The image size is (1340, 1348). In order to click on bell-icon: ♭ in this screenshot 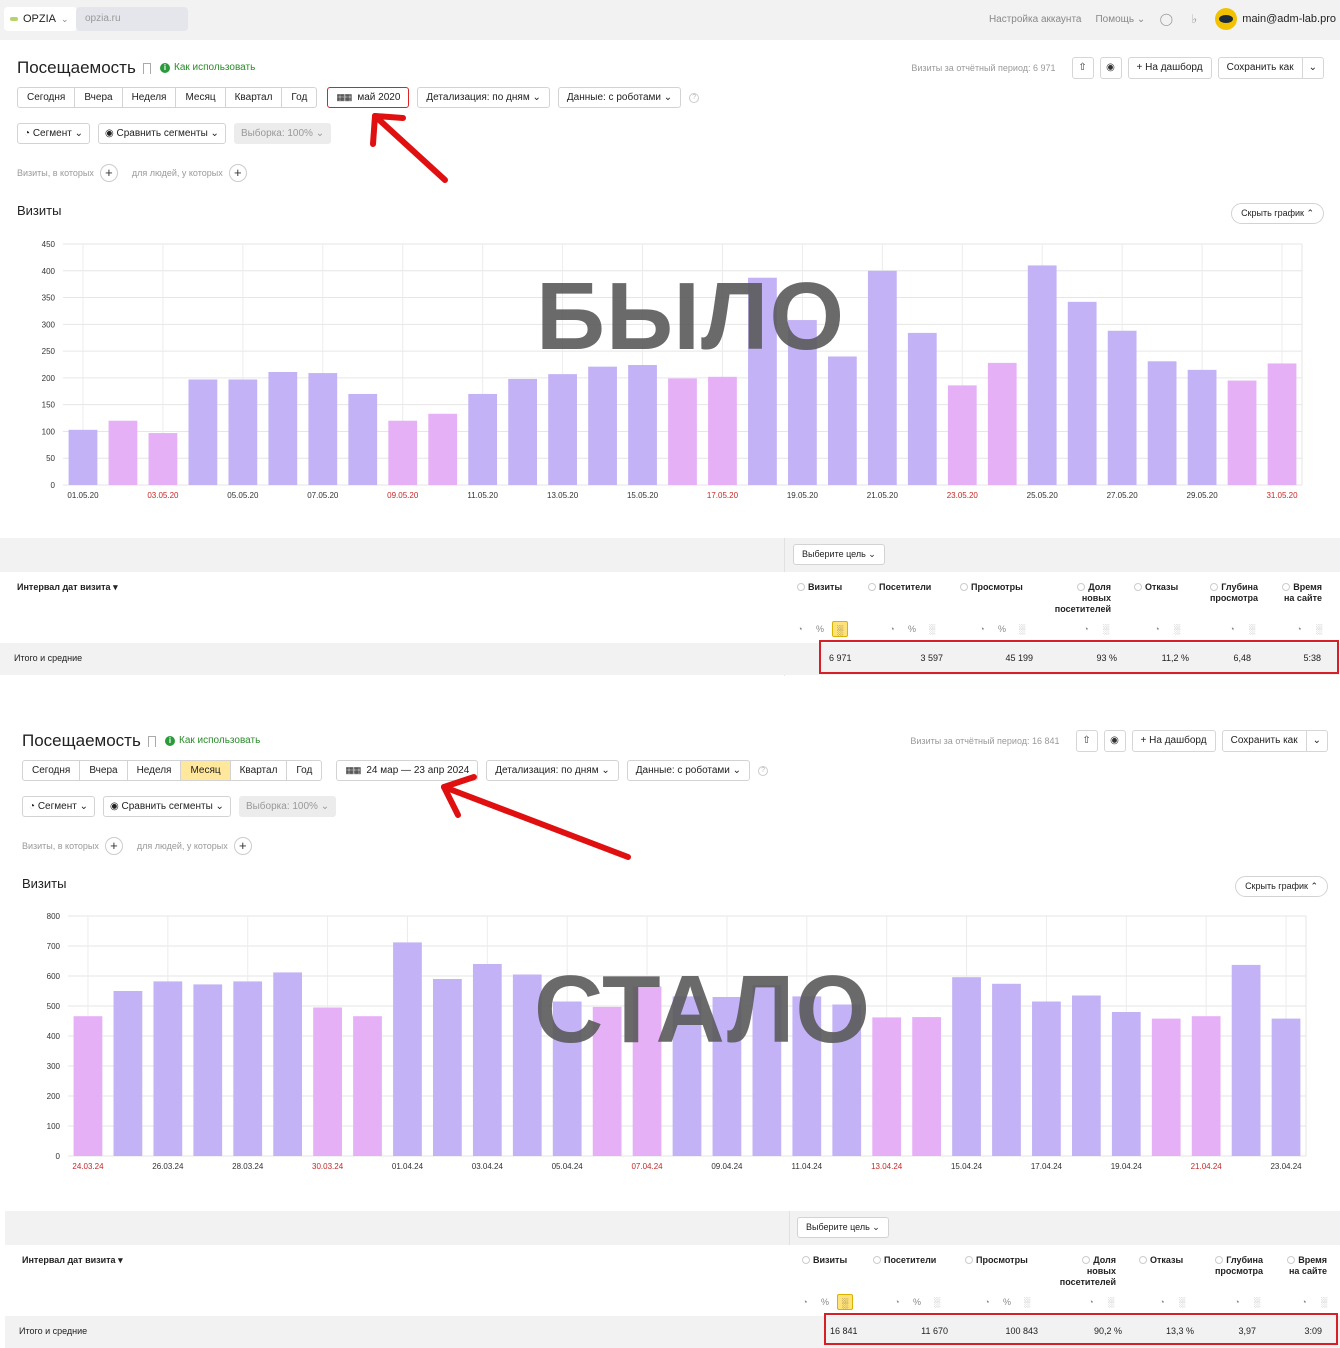, I will do `click(1194, 19)`.